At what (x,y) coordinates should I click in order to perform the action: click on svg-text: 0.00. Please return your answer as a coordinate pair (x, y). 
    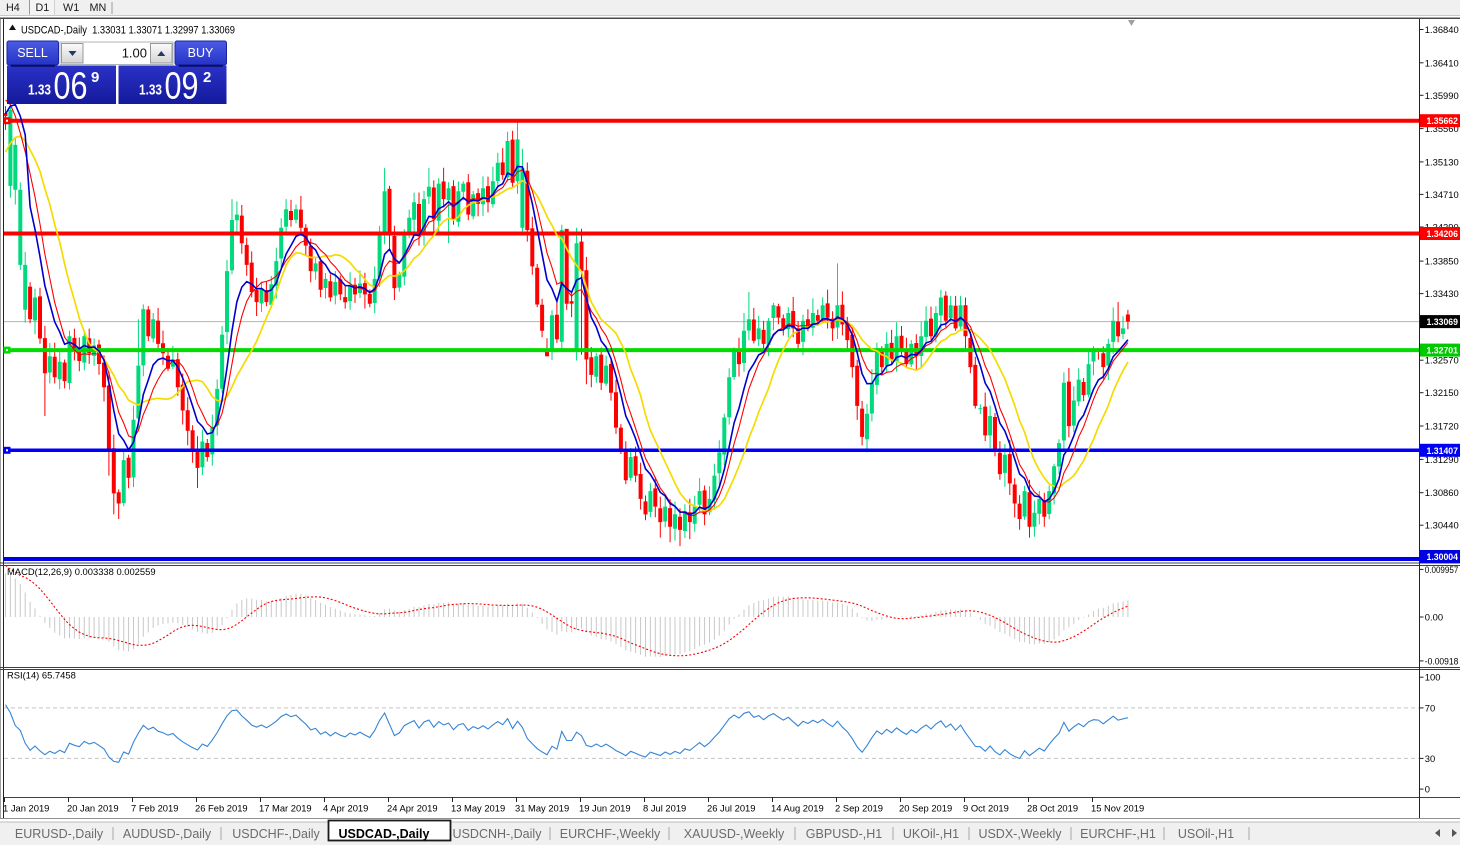
    Looking at the image, I should click on (1434, 617).